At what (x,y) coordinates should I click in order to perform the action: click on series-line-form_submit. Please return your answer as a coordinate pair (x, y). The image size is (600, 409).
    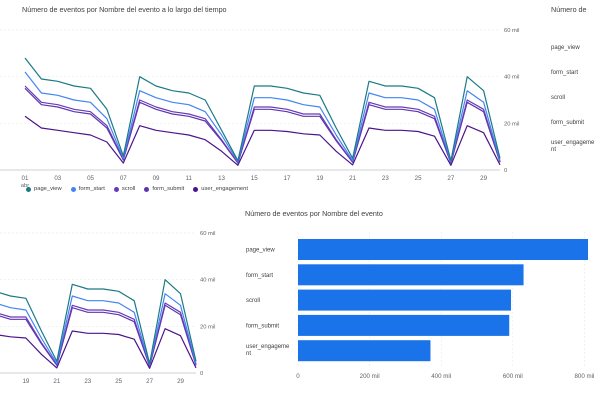
    Looking at the image, I should click on (262, 125).